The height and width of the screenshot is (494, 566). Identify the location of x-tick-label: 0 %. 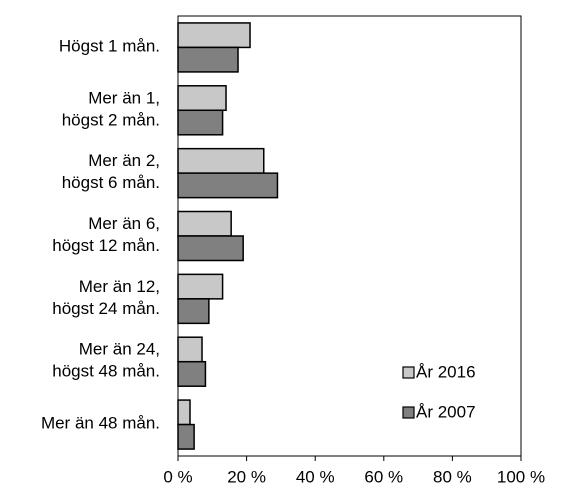
(177, 476).